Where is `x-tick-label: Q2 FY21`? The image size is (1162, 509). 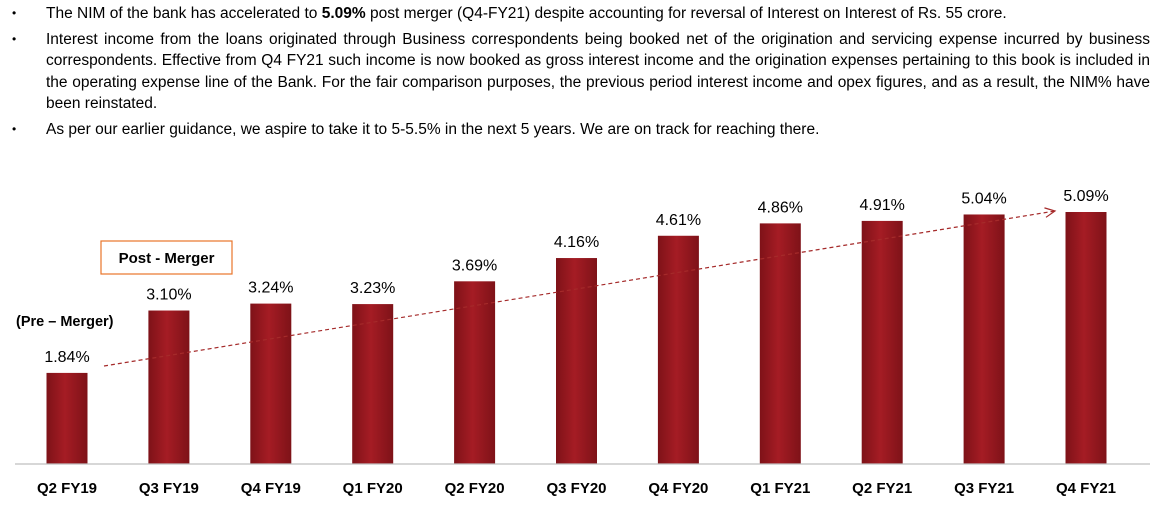
x-tick-label: Q2 FY21 is located at coordinates (882, 488).